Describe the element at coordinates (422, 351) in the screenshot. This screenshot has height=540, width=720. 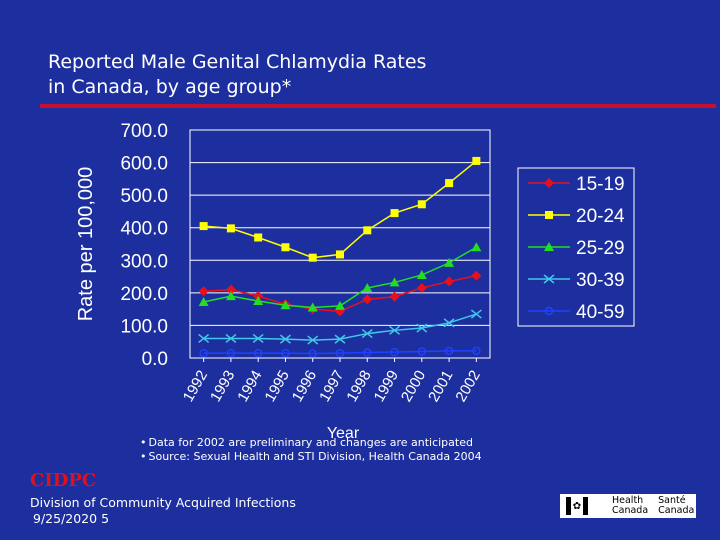
I see `data-point-40-59-2000` at that location.